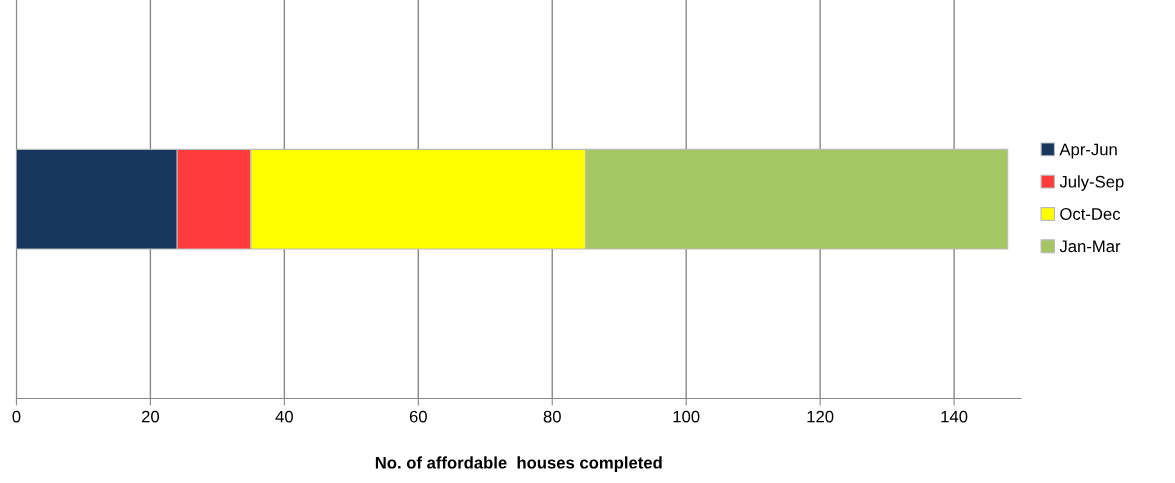  I want to click on x-tick-label: 120, so click(820, 416).